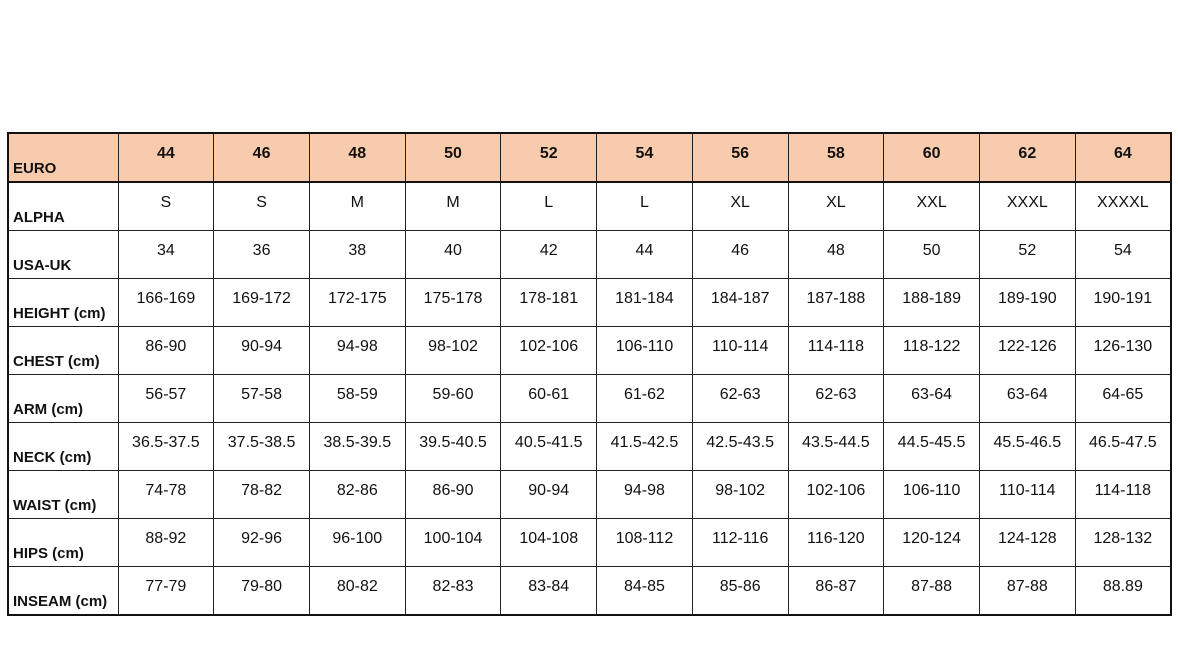 Image resolution: width=1178 pixels, height=663 pixels. What do you see at coordinates (931, 254) in the screenshot?
I see `table-cell: 50` at bounding box center [931, 254].